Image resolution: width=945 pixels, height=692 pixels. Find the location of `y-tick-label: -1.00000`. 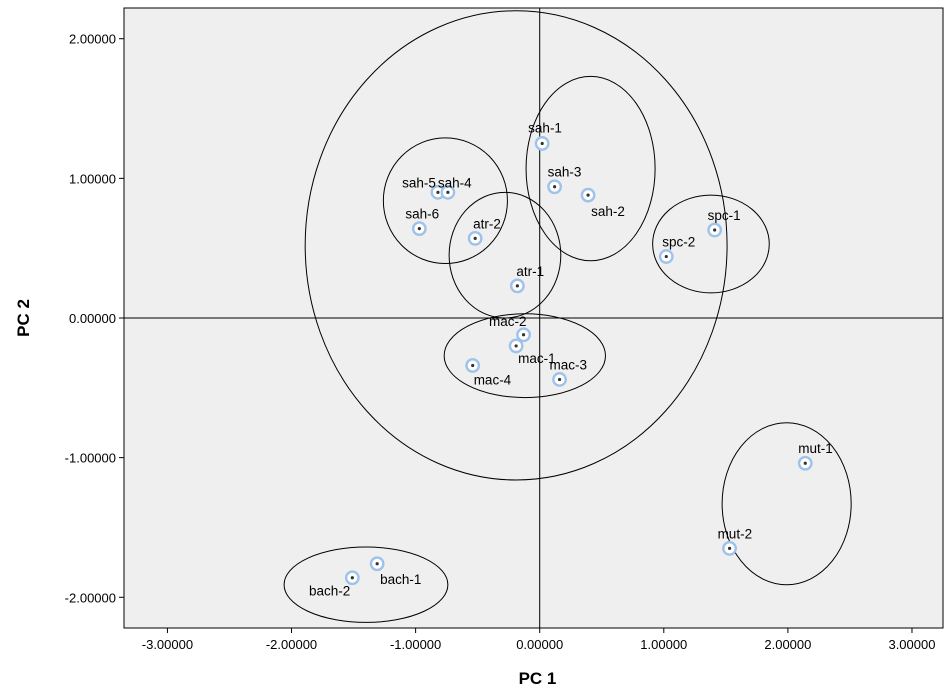

y-tick-label: -1.00000 is located at coordinates (90, 458).